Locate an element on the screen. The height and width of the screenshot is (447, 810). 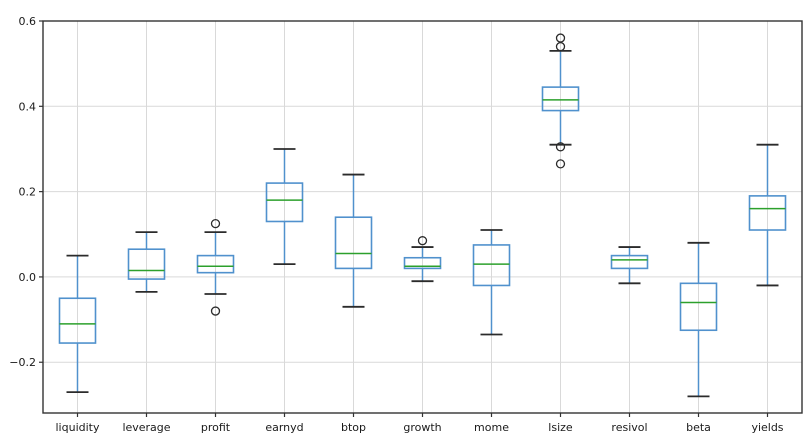
x-tick-label: resivol is located at coordinates (629, 427).